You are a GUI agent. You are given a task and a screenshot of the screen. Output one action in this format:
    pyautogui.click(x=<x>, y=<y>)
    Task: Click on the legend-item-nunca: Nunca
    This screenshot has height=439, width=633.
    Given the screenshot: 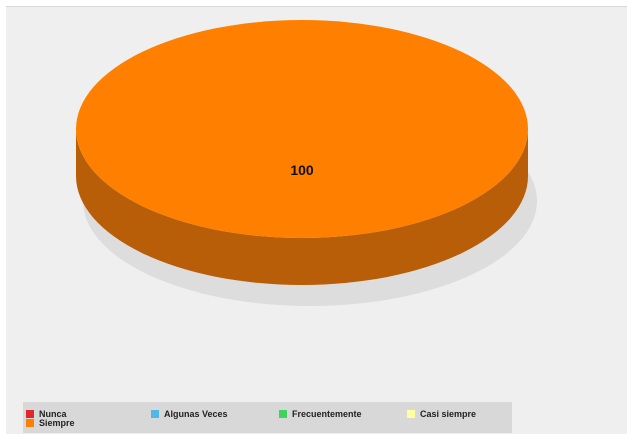 What is the action you would take?
    pyautogui.click(x=46, y=414)
    